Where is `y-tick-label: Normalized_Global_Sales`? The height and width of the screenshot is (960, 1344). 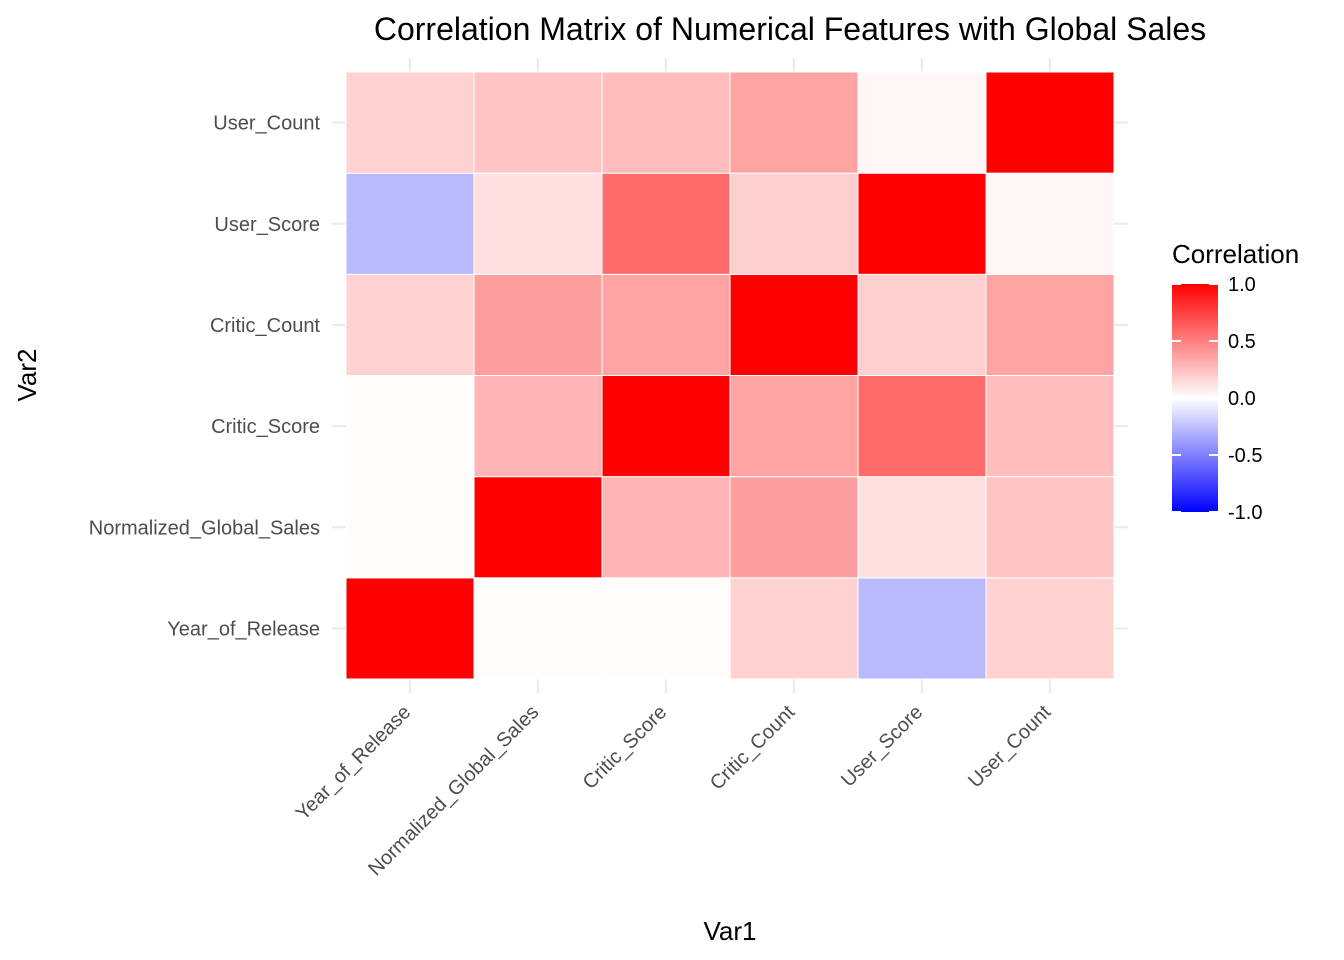 y-tick-label: Normalized_Global_Sales is located at coordinates (204, 528).